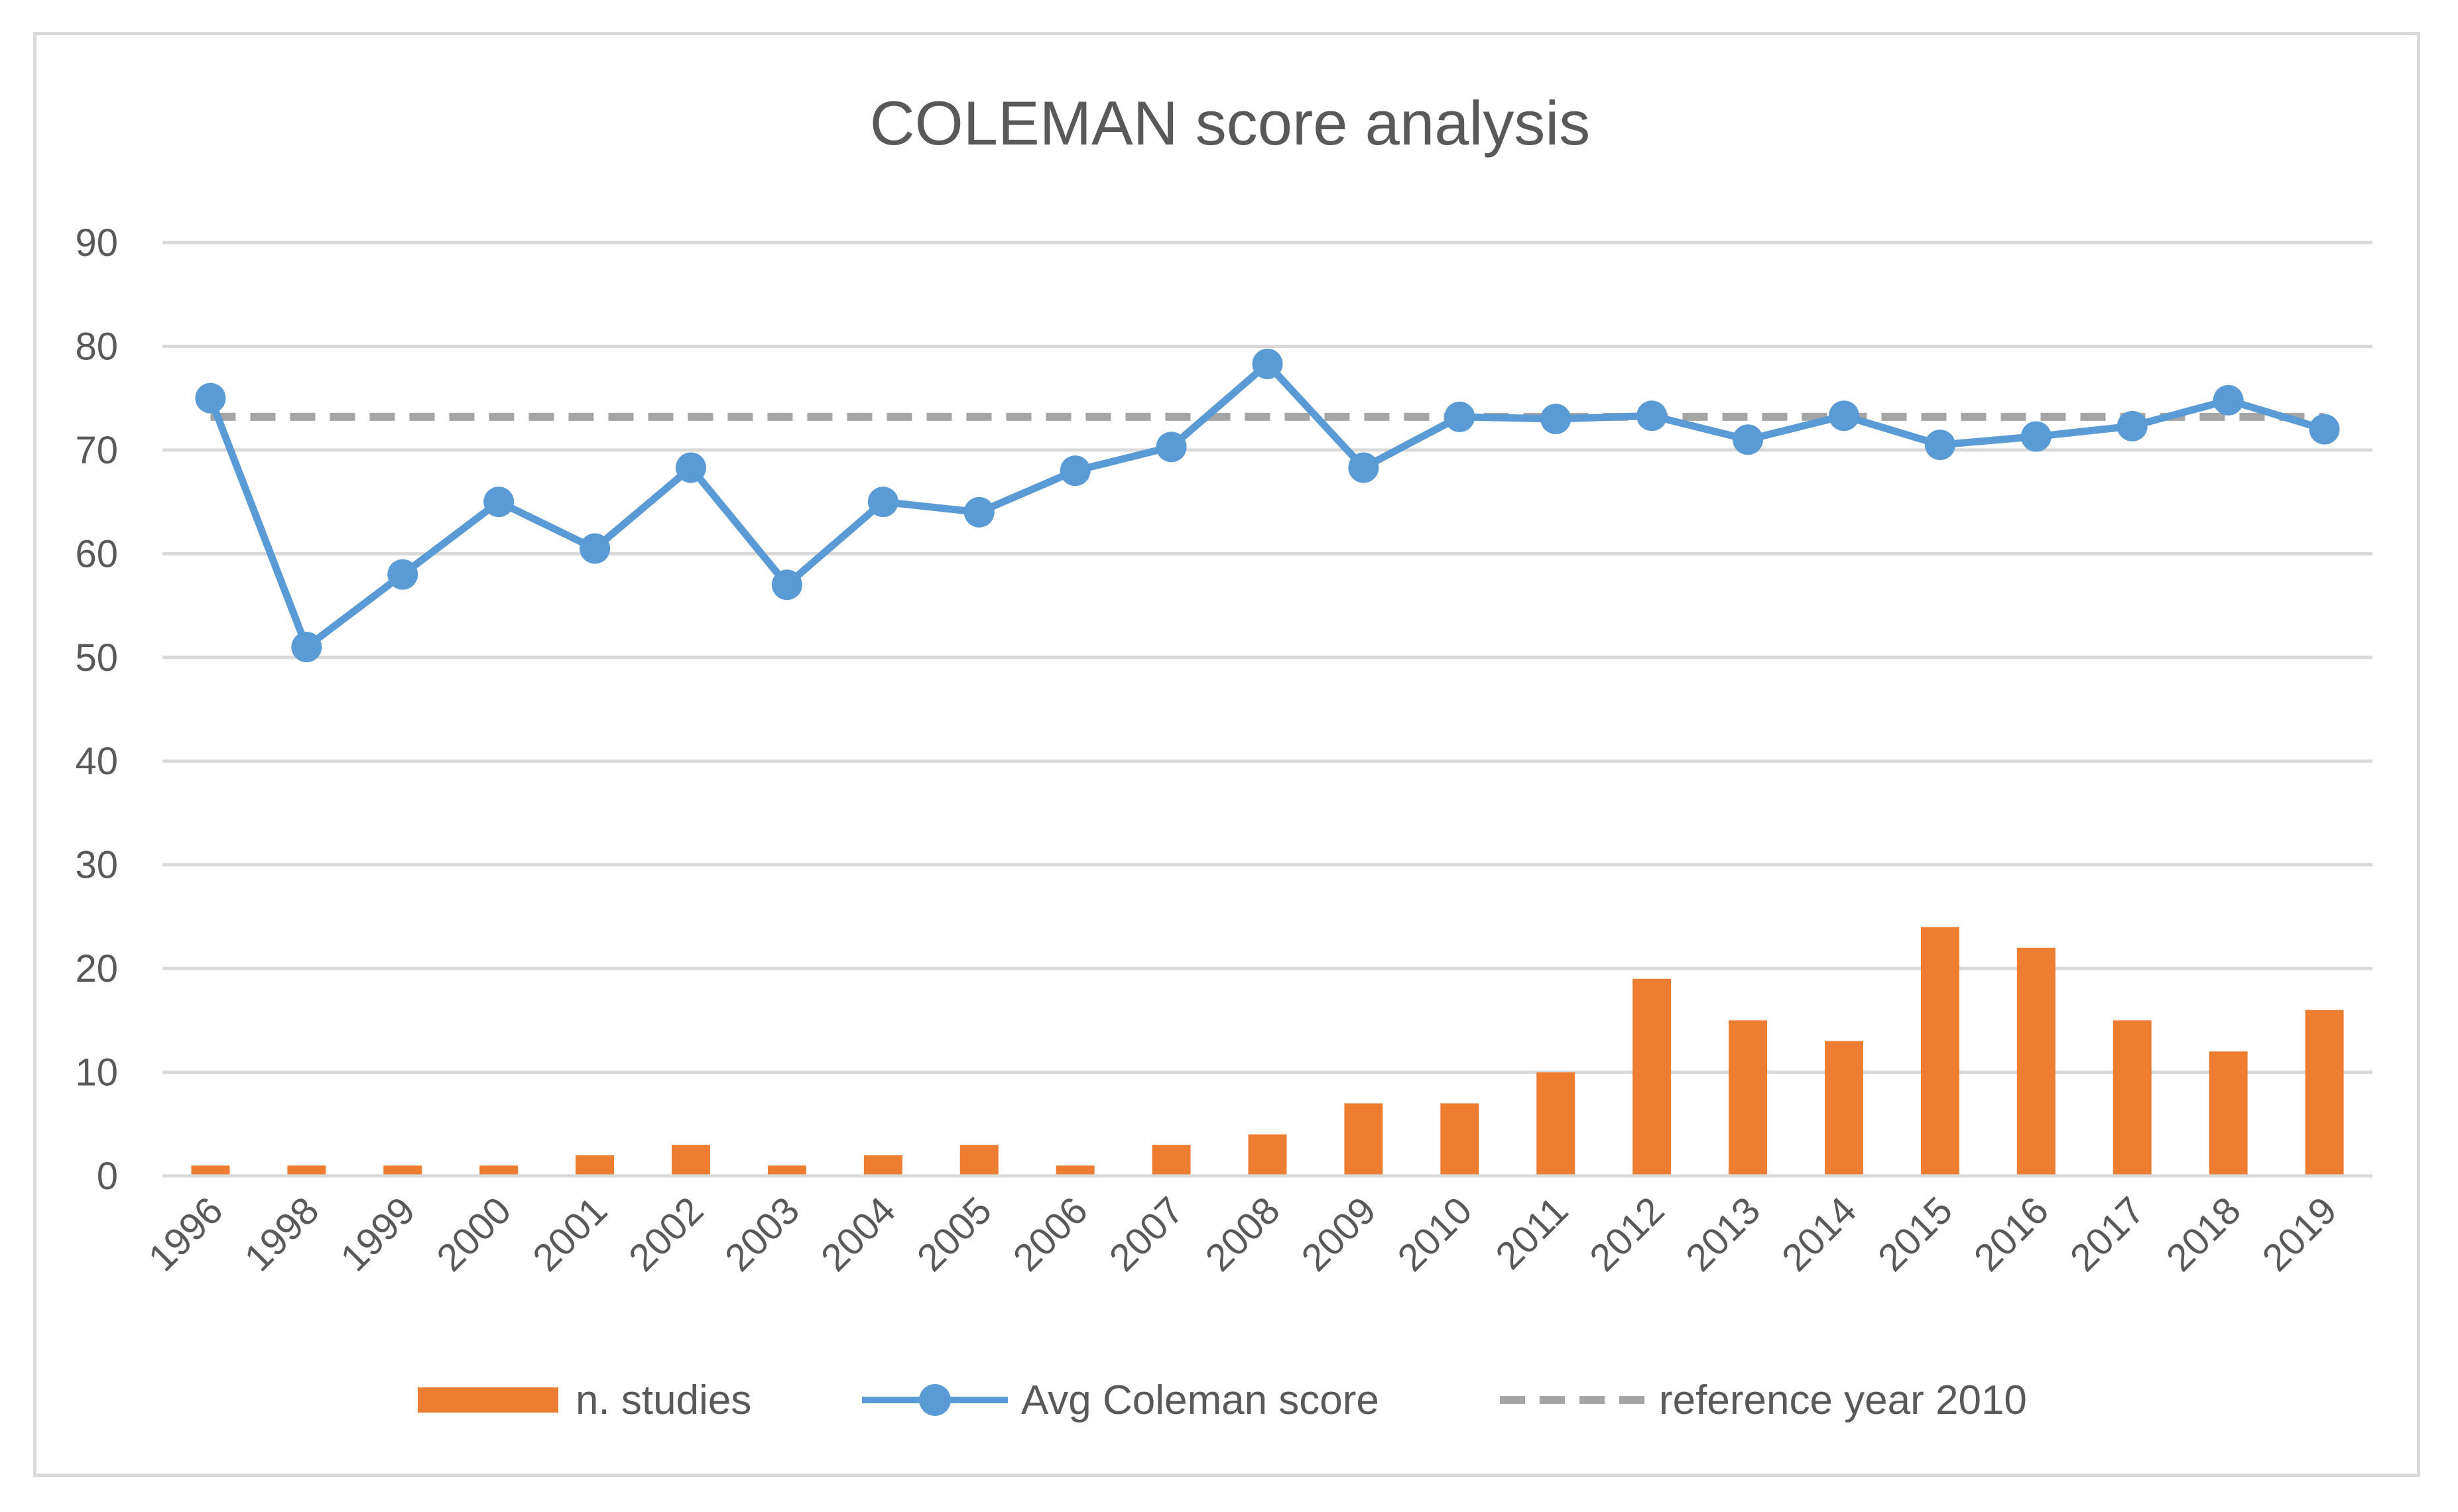  What do you see at coordinates (1748, 1098) in the screenshot?
I see `bar-2013` at bounding box center [1748, 1098].